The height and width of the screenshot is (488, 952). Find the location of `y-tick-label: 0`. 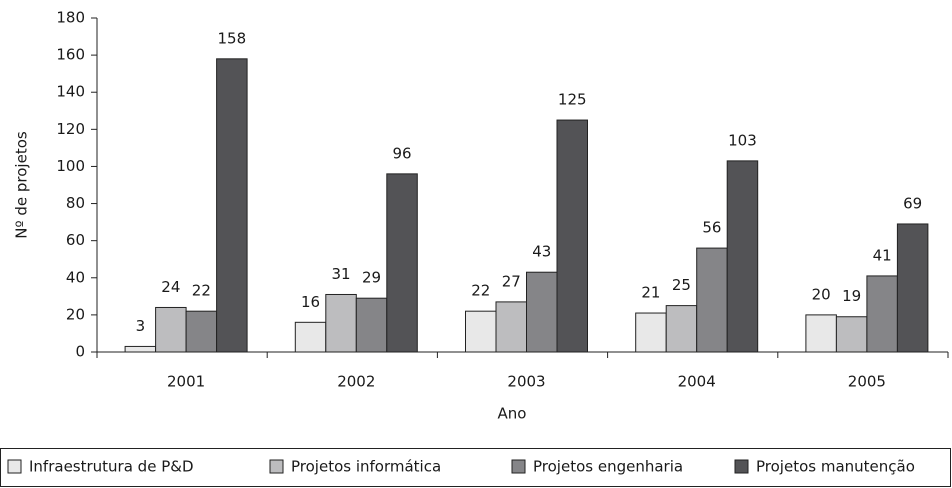

y-tick-label: 0 is located at coordinates (80, 352).